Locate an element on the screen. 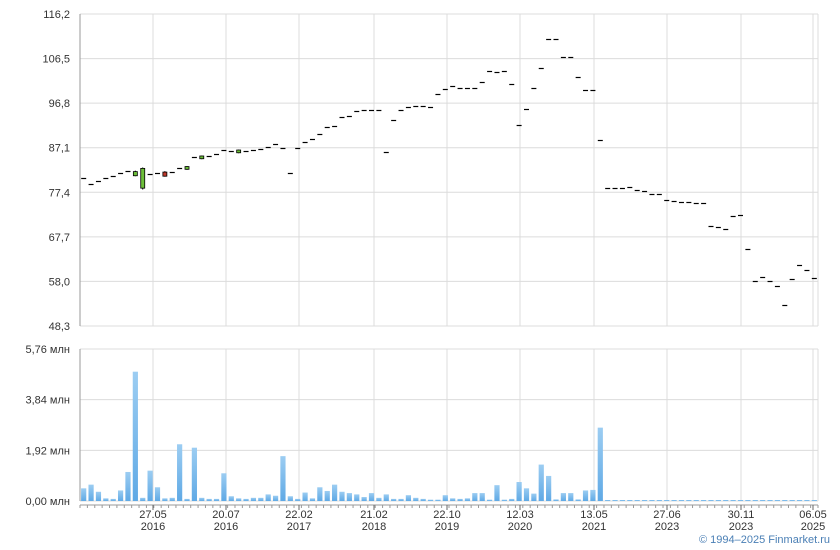 The width and height of the screenshot is (840, 550). x-tick-date-label: 06.05 is located at coordinates (813, 515).